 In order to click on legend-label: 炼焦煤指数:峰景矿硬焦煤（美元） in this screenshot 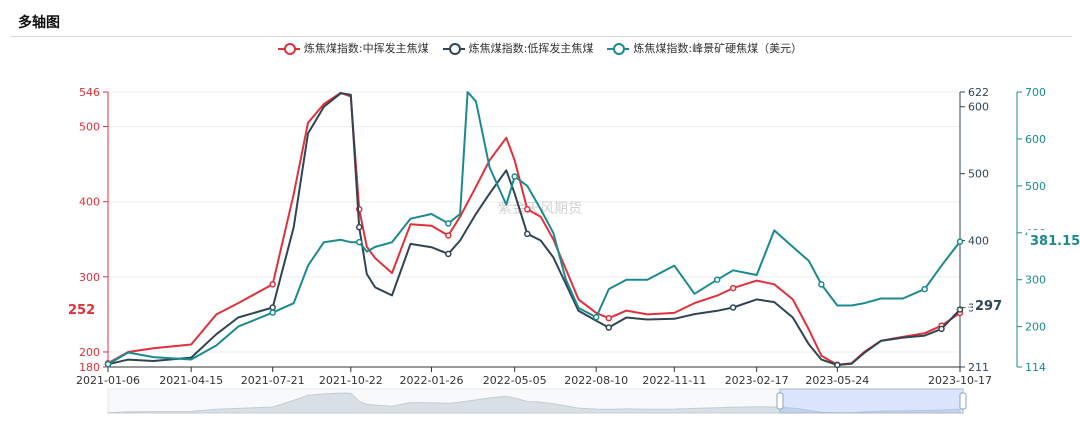, I will do `click(718, 48)`.